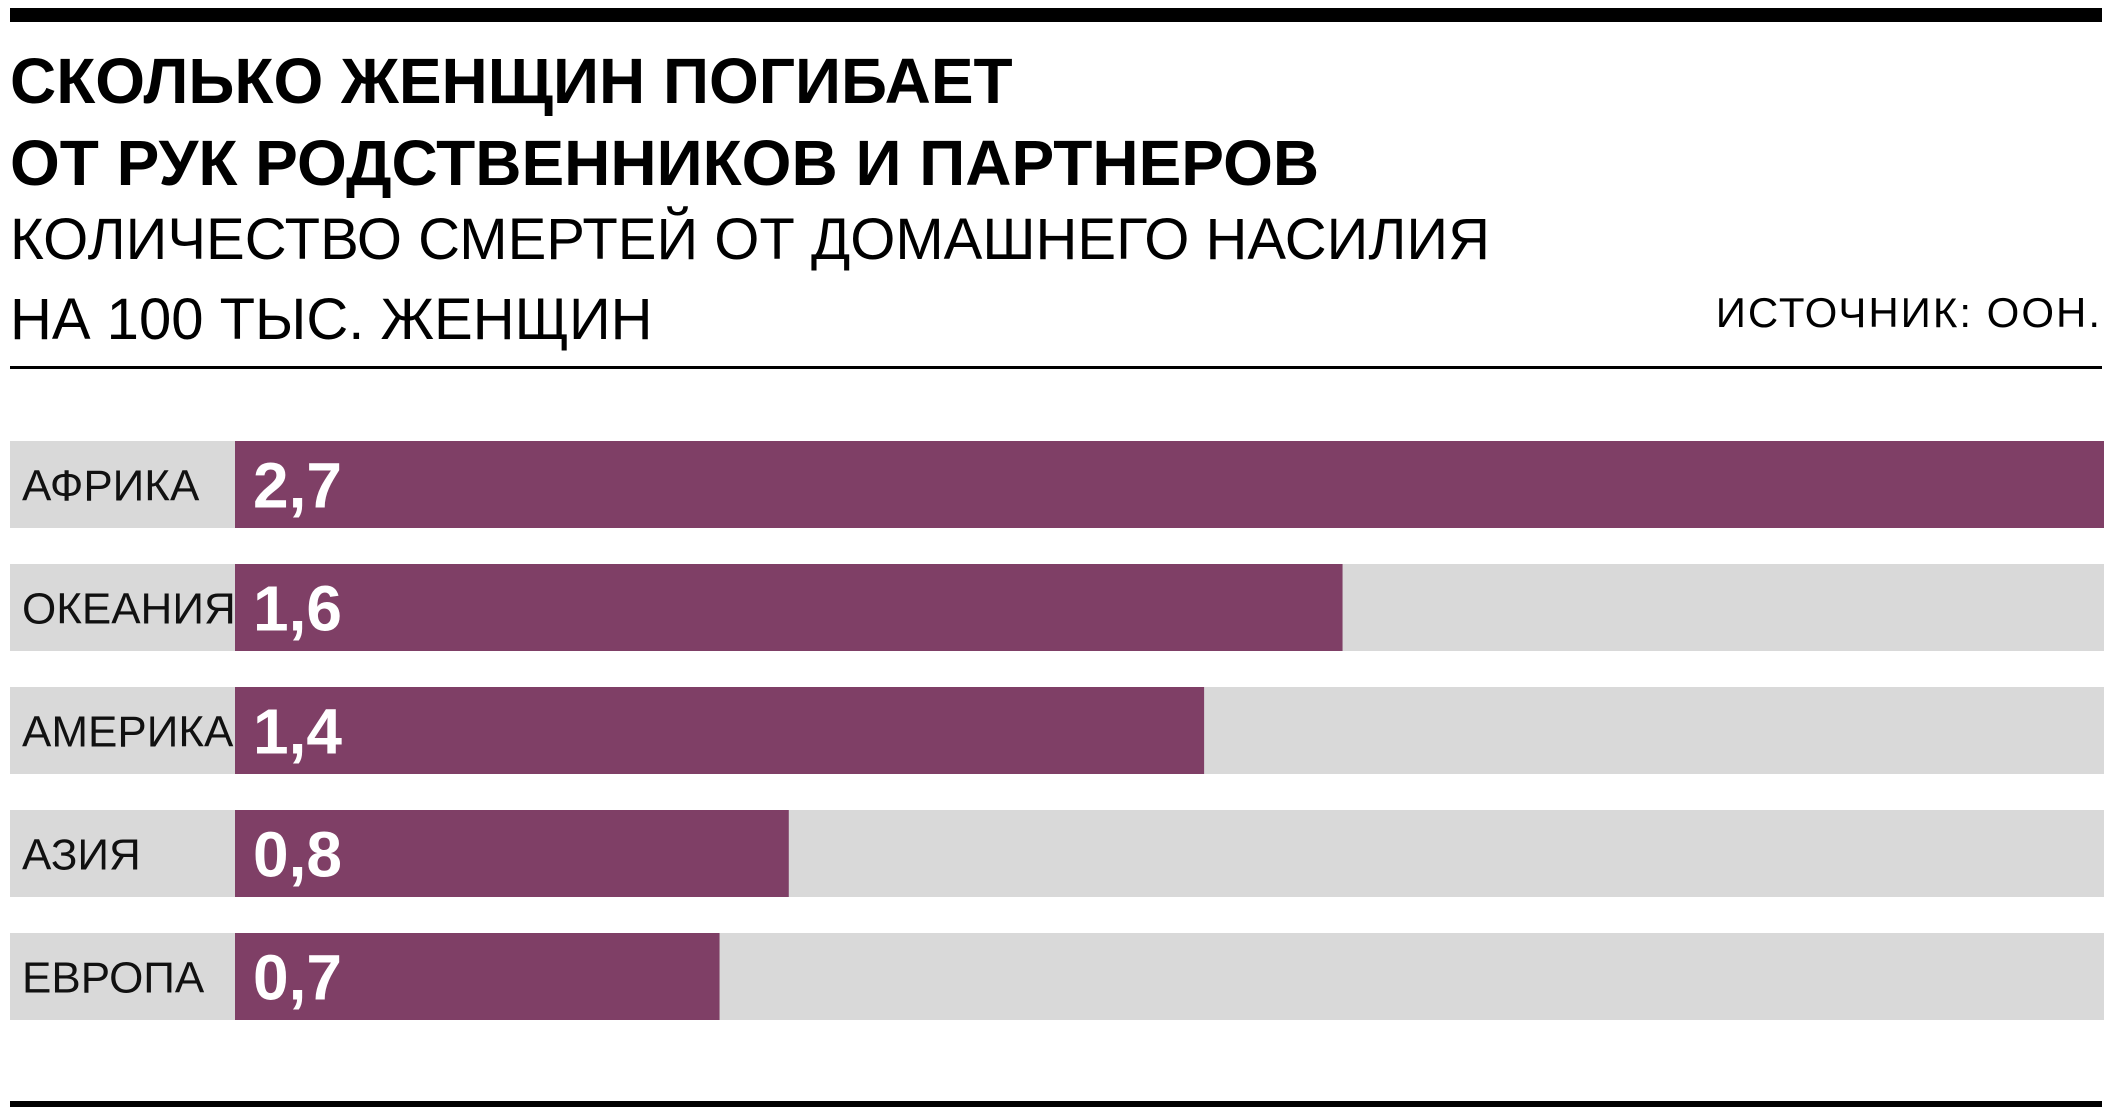  What do you see at coordinates (113, 978) in the screenshot?
I see `category-label-4: ЕВРОПА` at bounding box center [113, 978].